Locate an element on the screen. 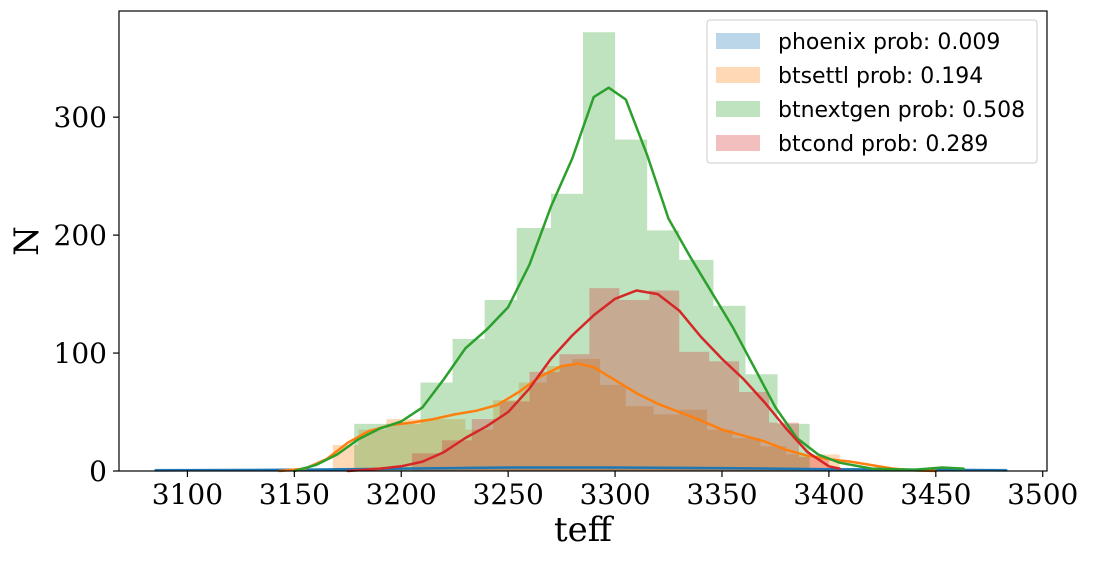 The image size is (1094, 564). legend-label-1: btsettl prob: 0.194 is located at coordinates (880, 76).